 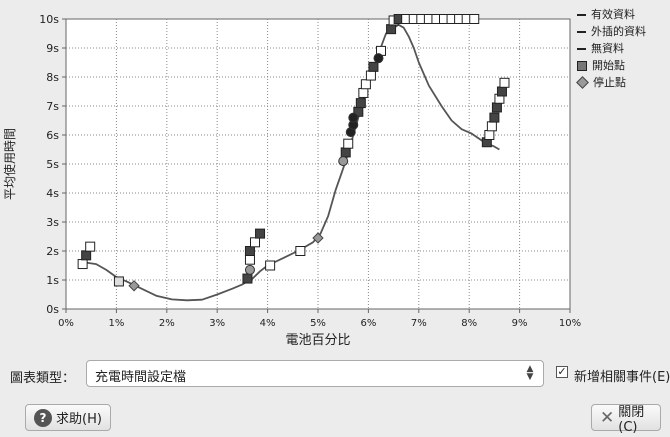 What do you see at coordinates (520, 323) in the screenshot?
I see `x-tick-label: 9%` at bounding box center [520, 323].